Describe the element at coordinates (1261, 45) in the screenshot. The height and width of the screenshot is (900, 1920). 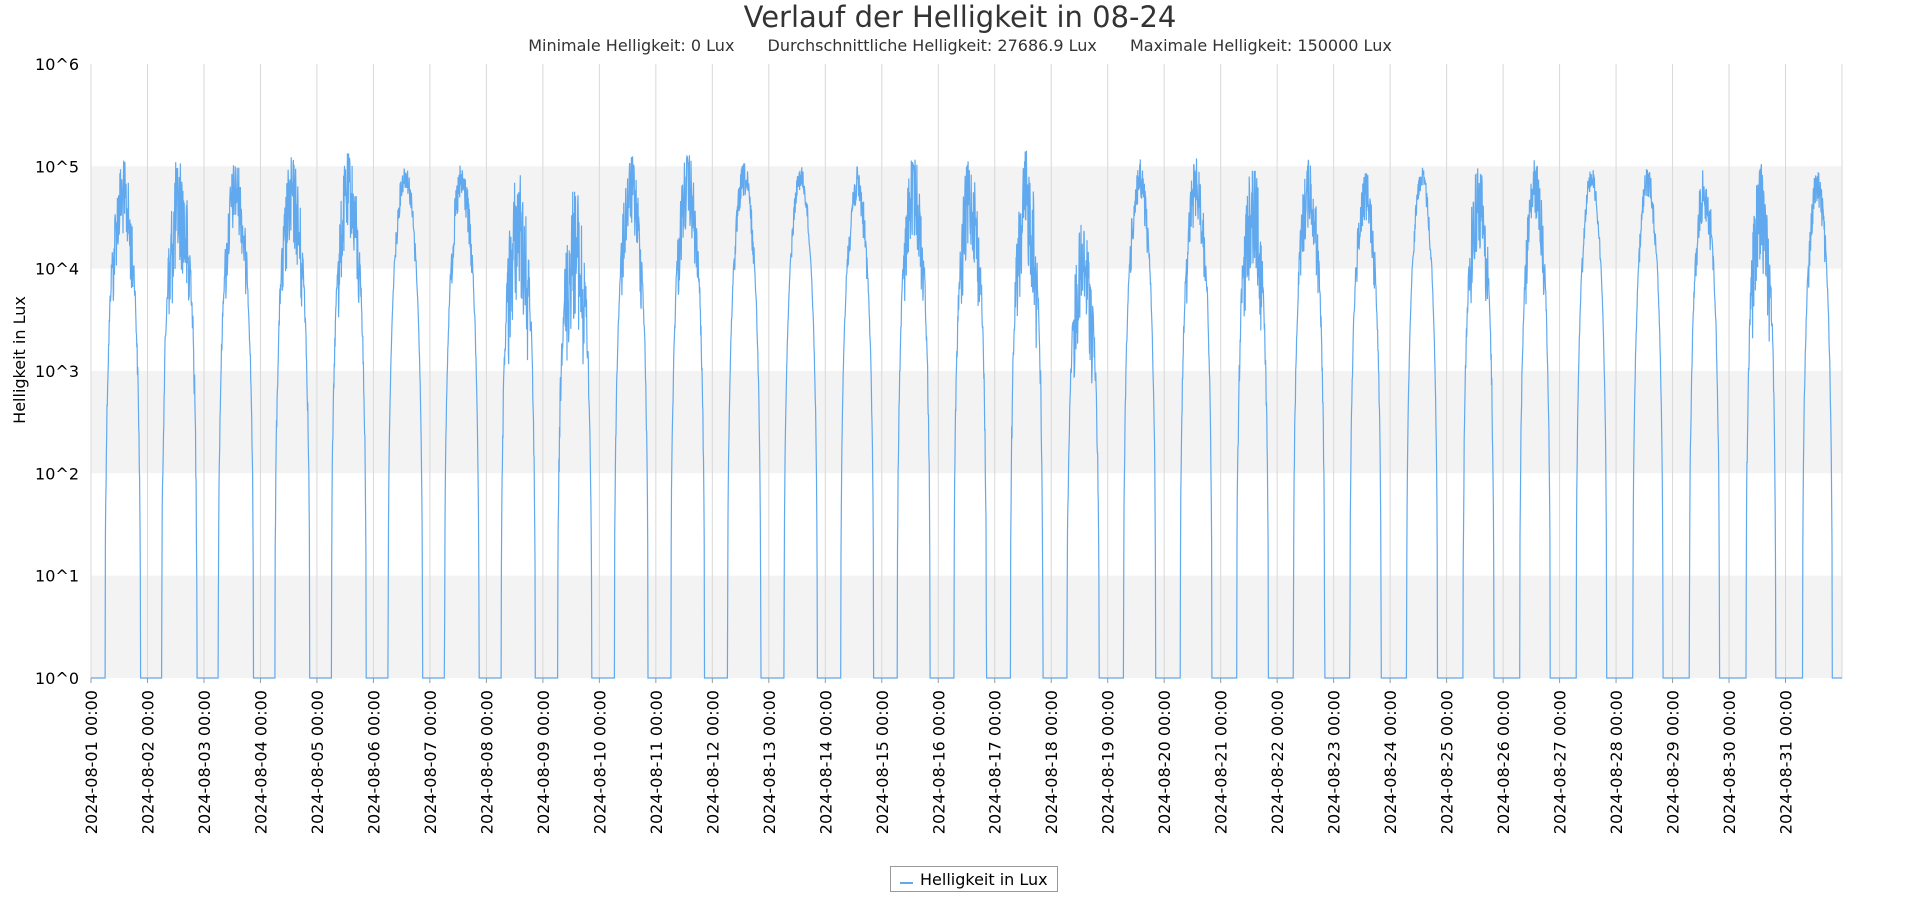
I see `stat-max: Maximale Helligkeit: 150000 Lux` at that location.